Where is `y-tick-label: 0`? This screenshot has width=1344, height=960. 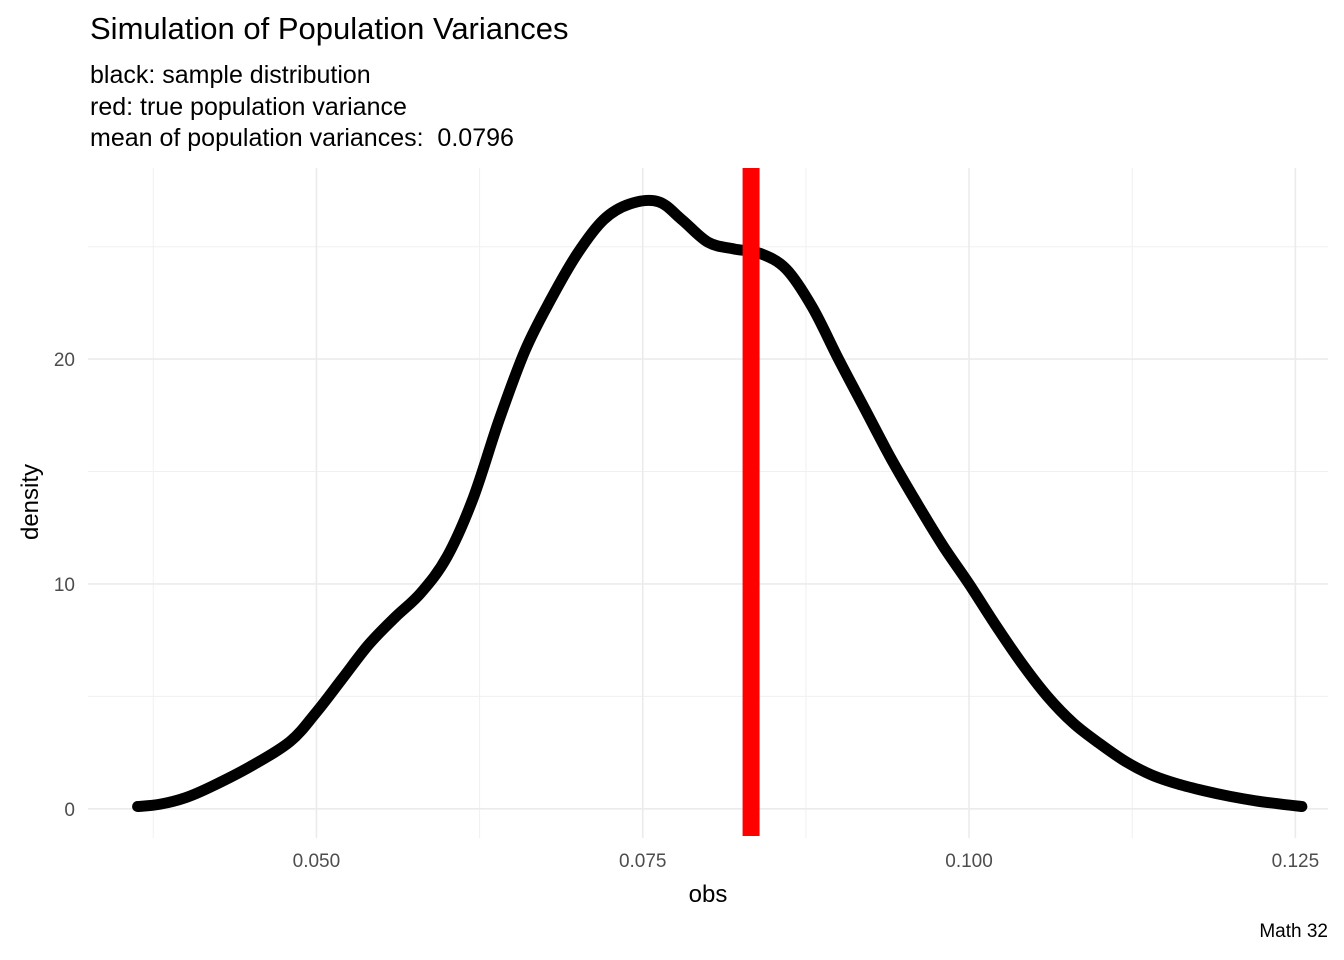
y-tick-label: 0 is located at coordinates (69, 810).